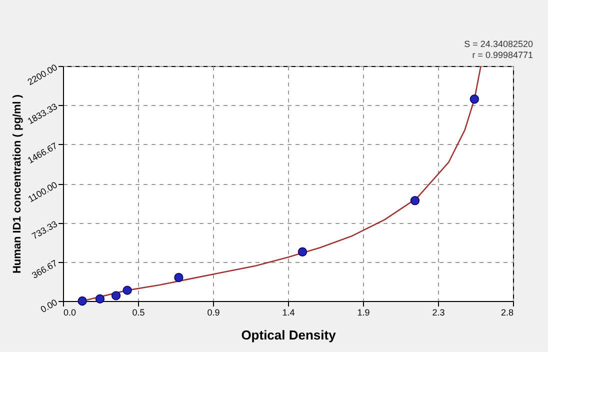  Describe the element at coordinates (363, 313) in the screenshot. I see `x-tick-label: 1.9` at that location.